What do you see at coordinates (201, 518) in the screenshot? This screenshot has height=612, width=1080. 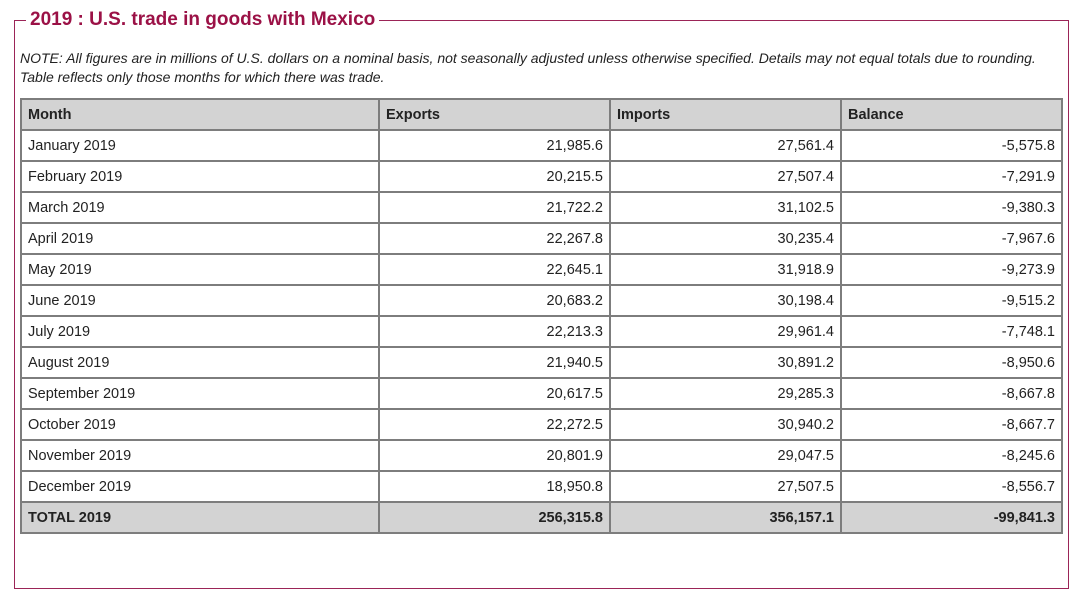 I see `total-label-cell: TOTAL 2019` at bounding box center [201, 518].